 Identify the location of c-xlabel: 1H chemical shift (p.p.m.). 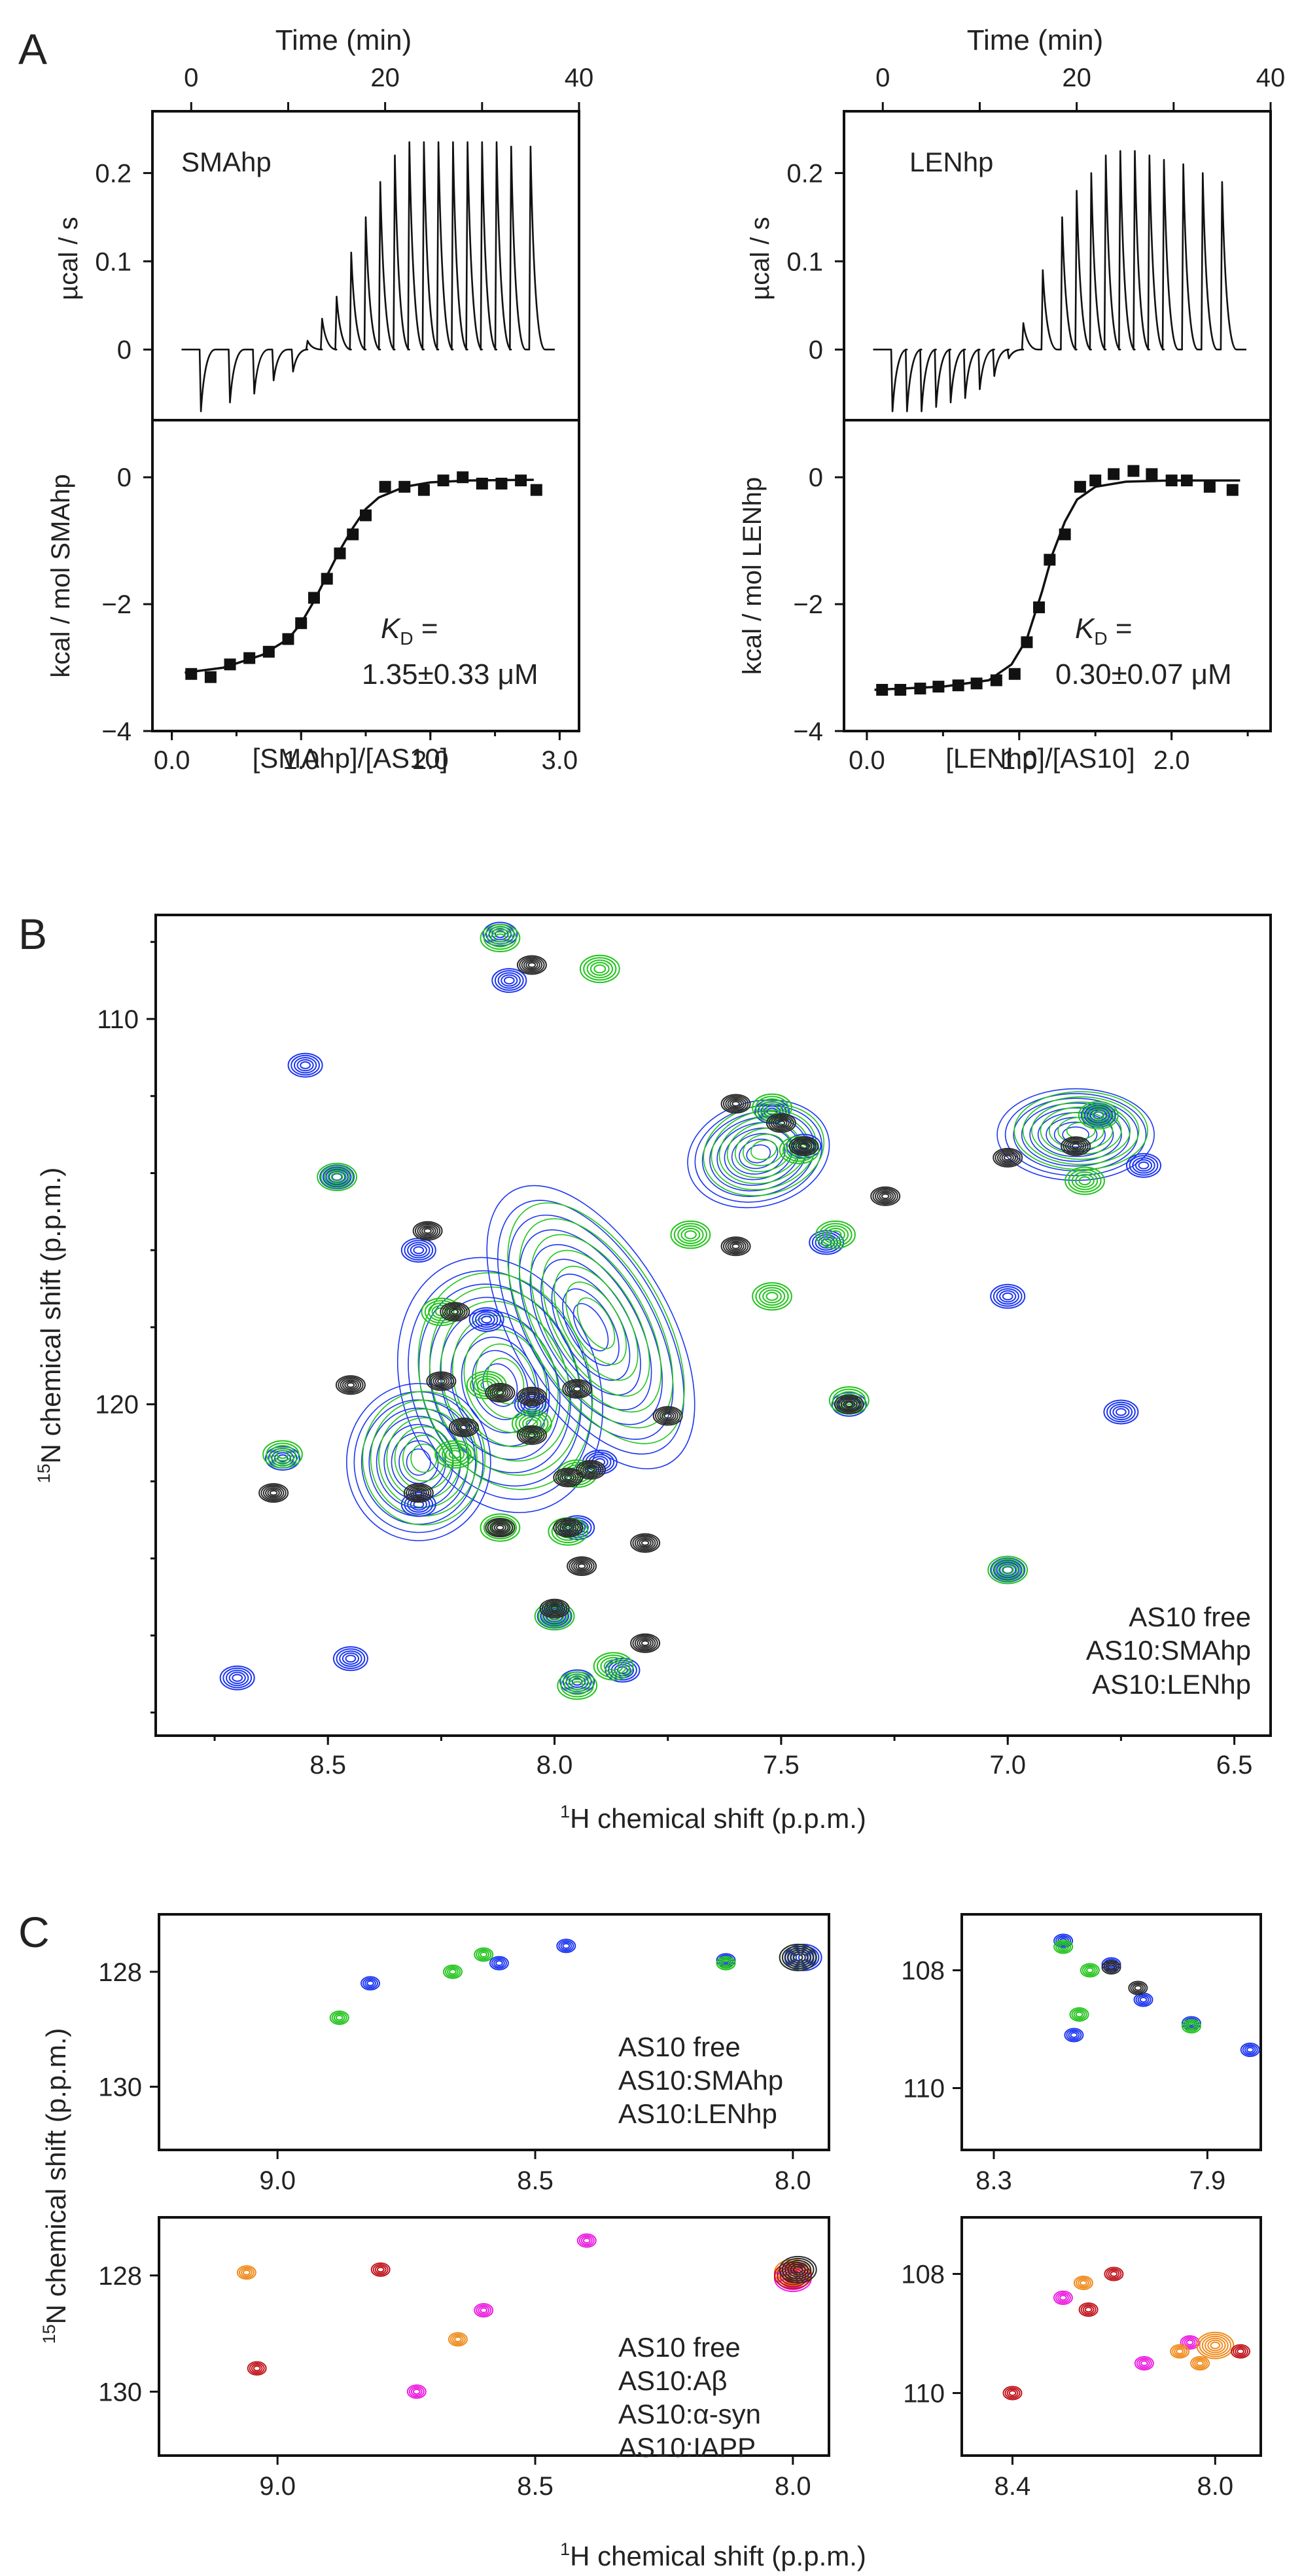
(713, 2555).